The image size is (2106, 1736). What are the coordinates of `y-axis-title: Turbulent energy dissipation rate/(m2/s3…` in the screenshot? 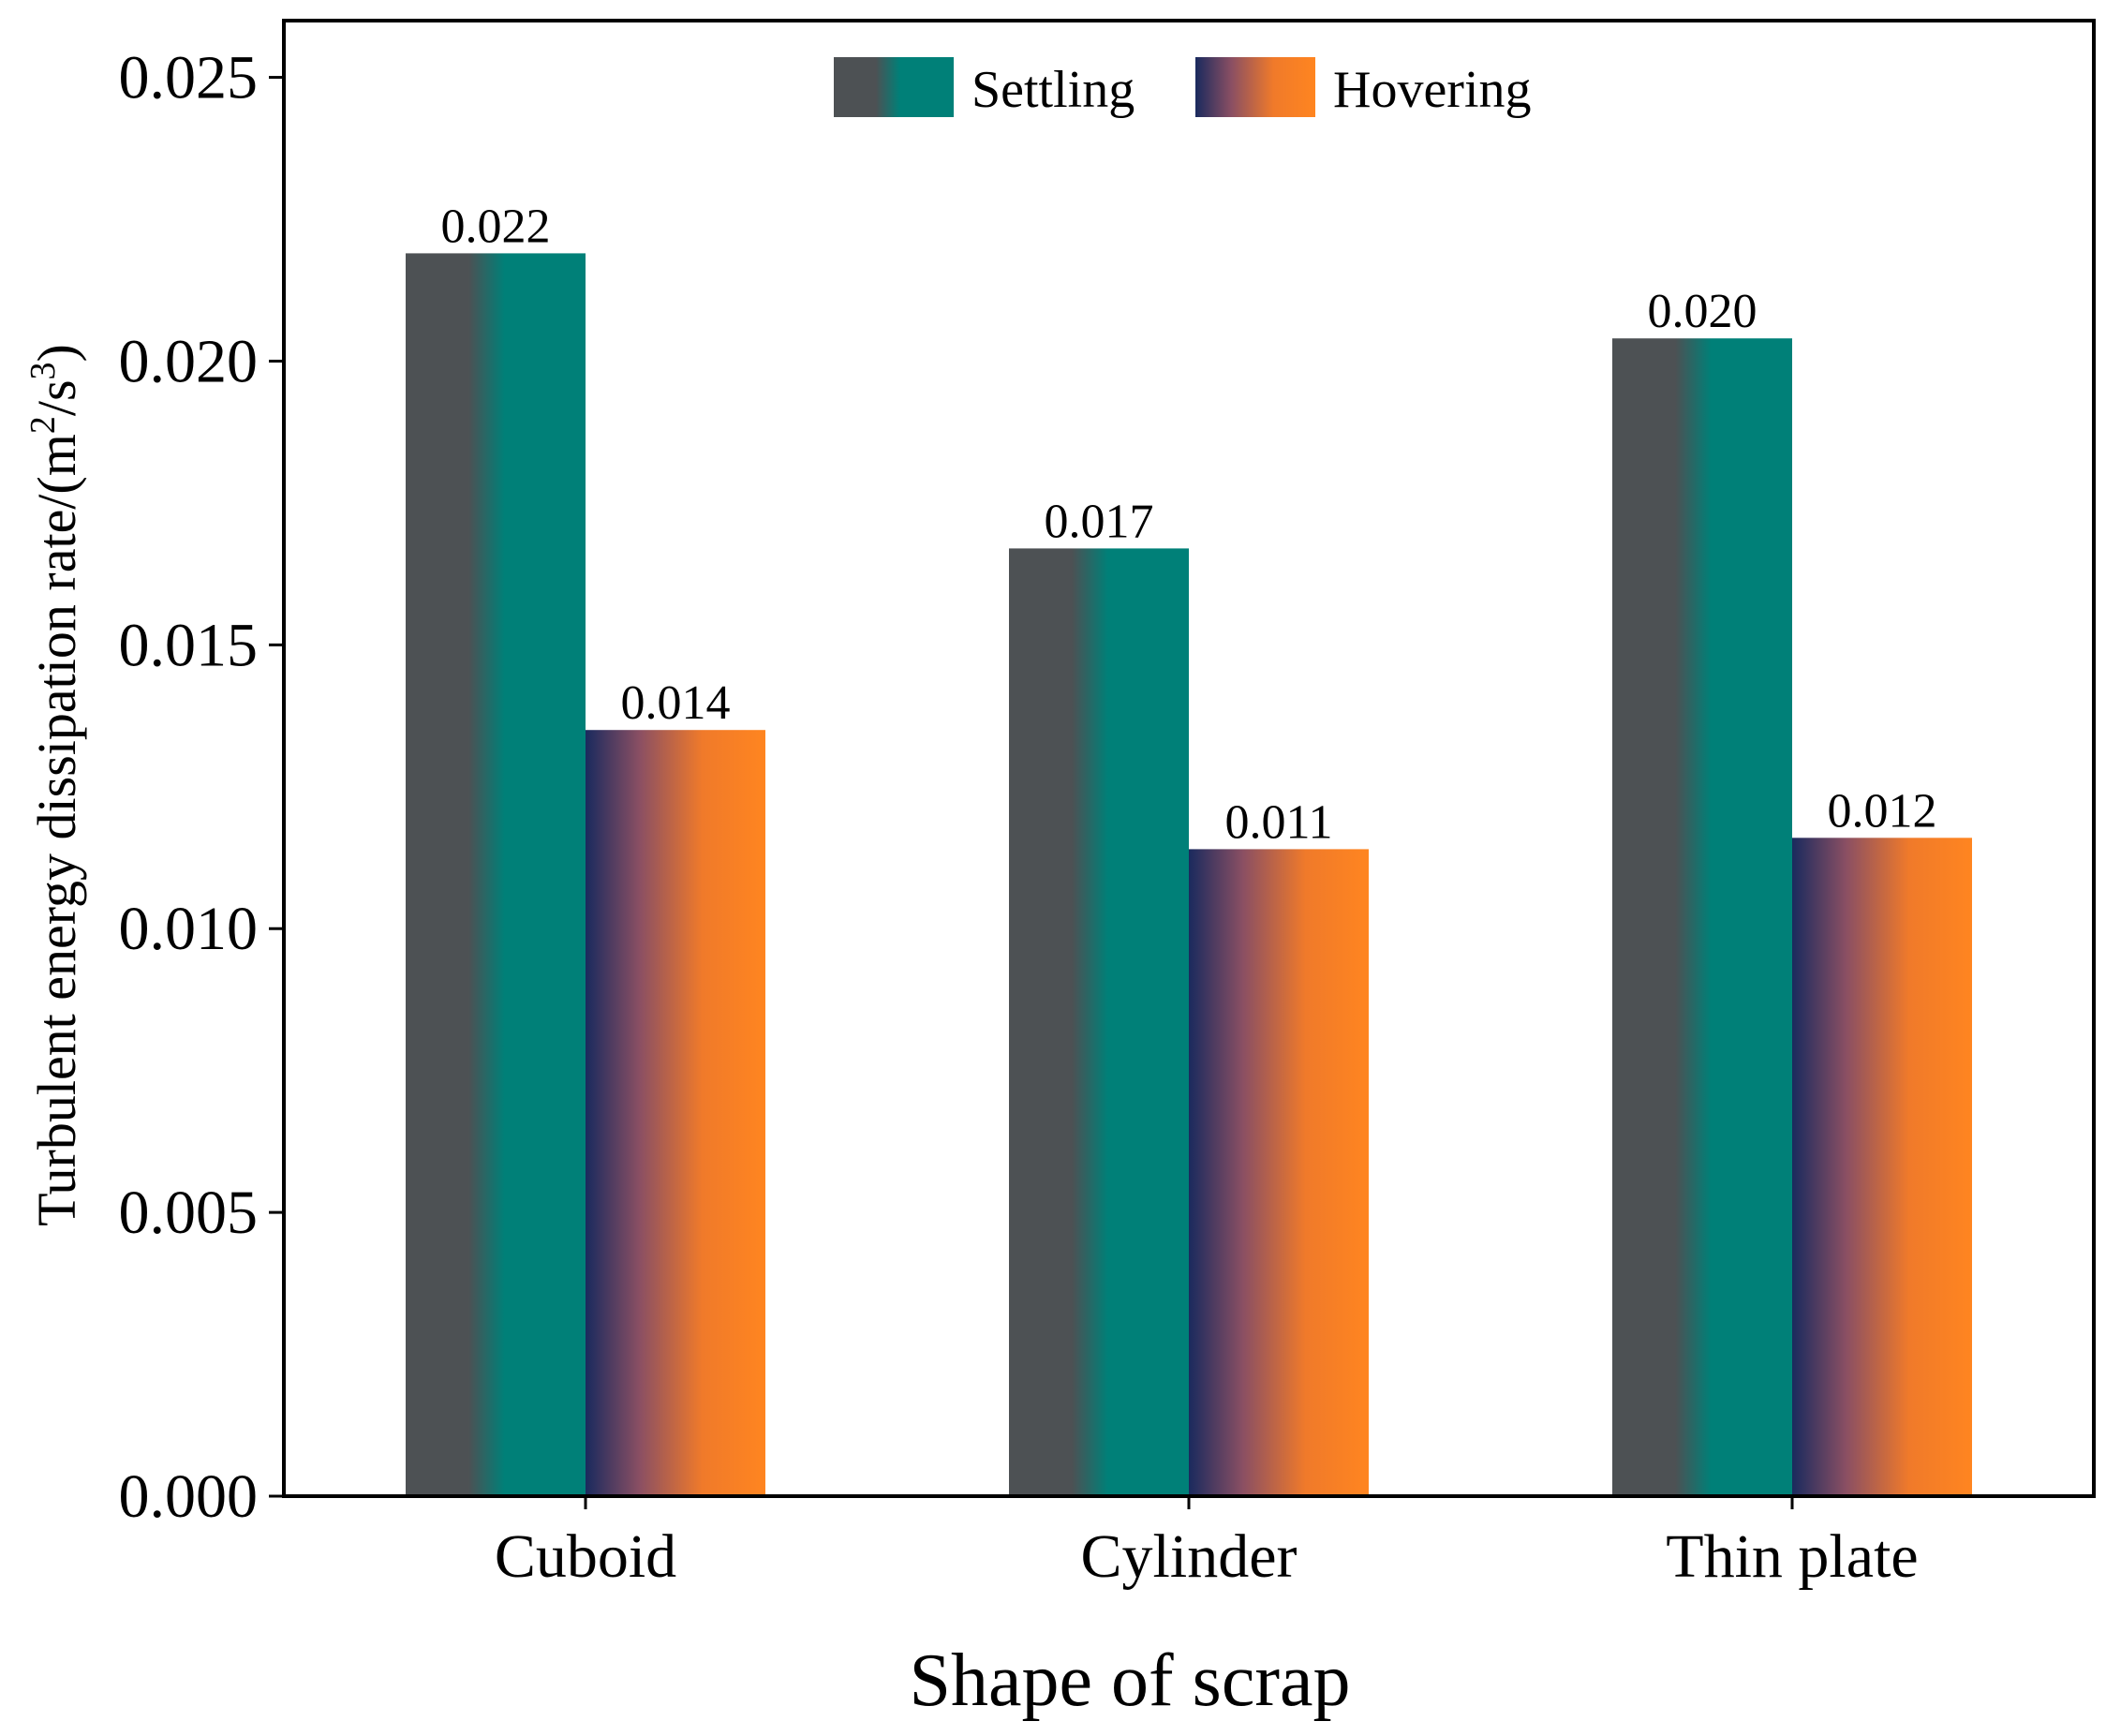 It's located at (55, 785).